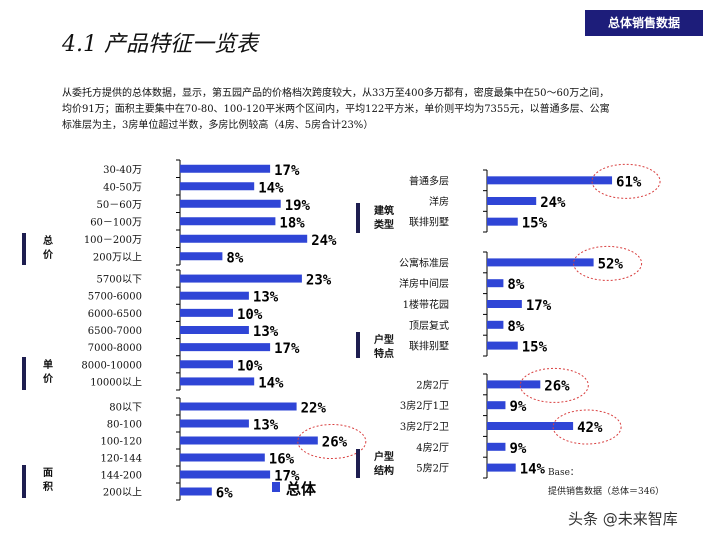  I want to click on category-label: 5700以下, so click(119, 280).